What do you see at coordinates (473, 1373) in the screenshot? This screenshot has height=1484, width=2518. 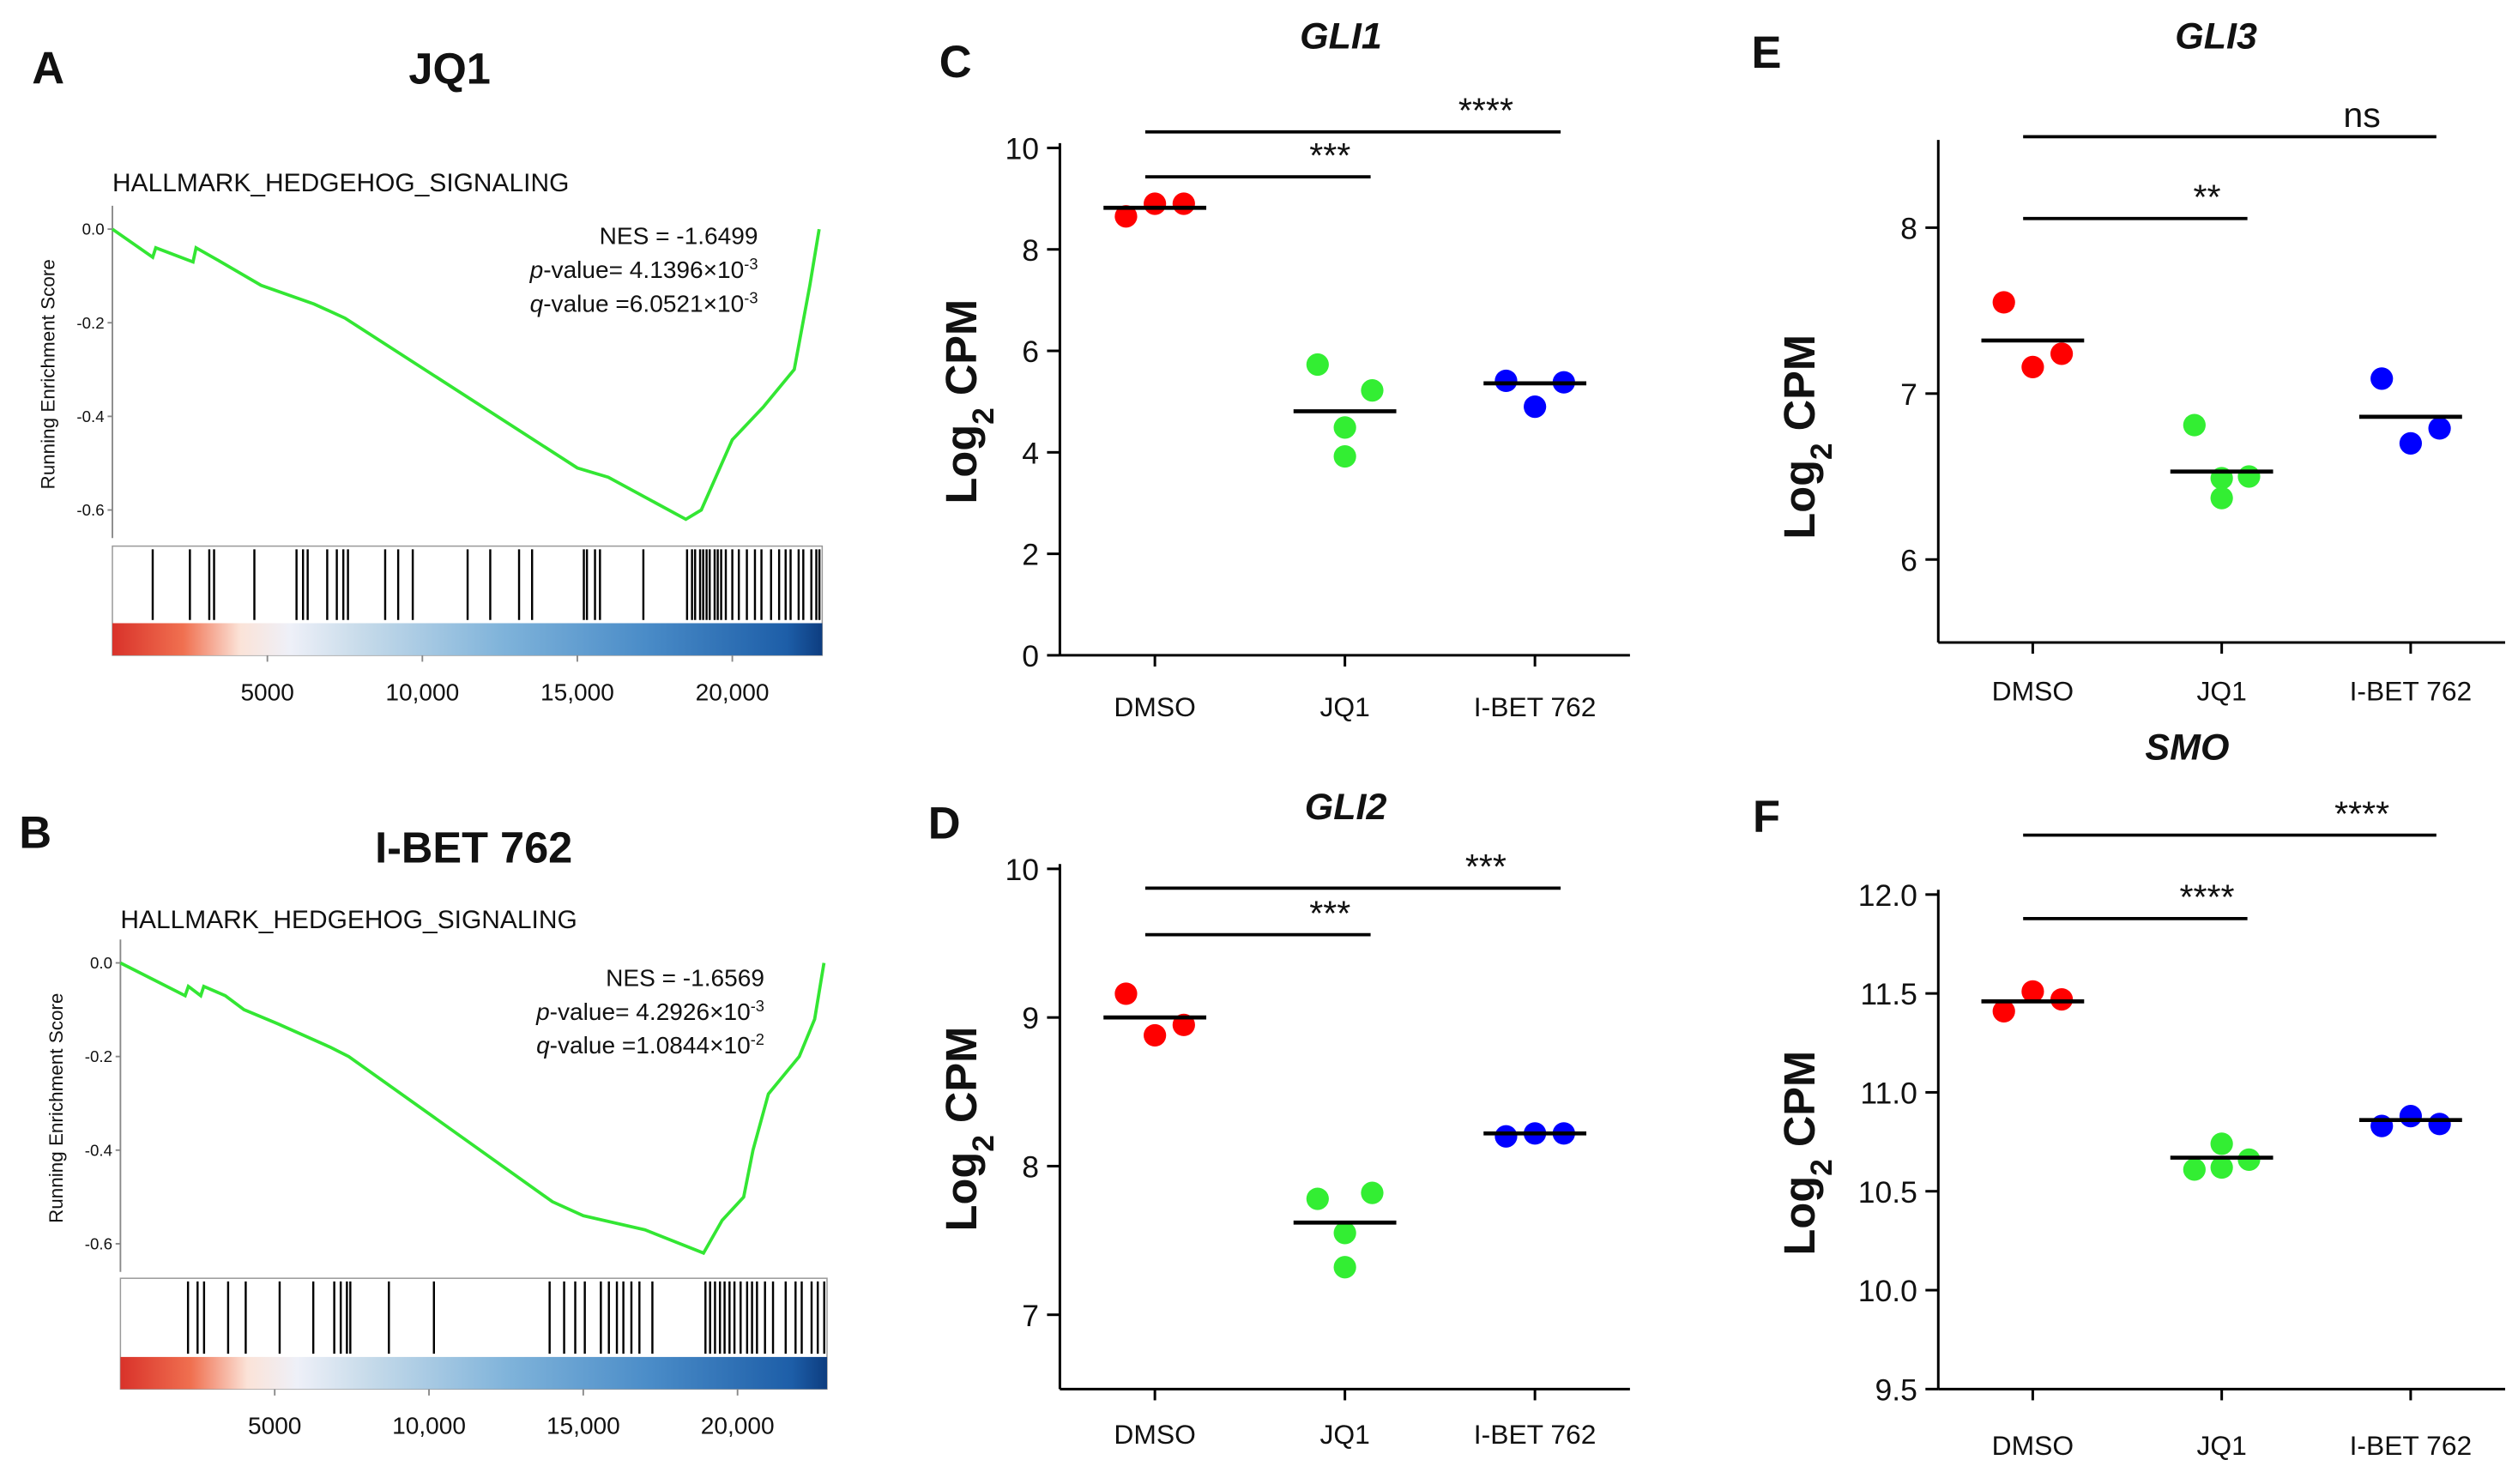 I see `rank-color-bar` at bounding box center [473, 1373].